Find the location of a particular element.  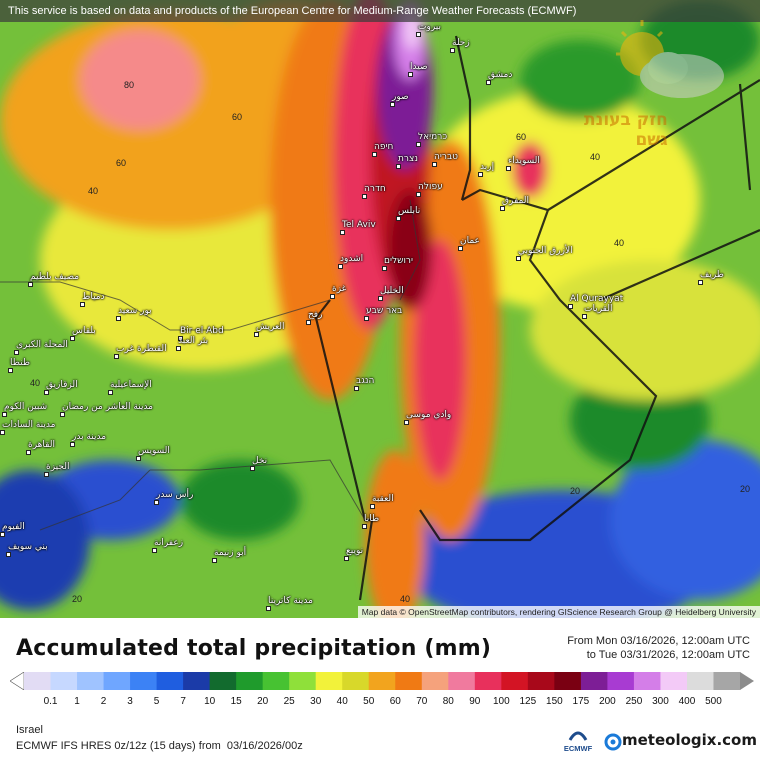

legend-value: 0.1 is located at coordinates (50, 701).